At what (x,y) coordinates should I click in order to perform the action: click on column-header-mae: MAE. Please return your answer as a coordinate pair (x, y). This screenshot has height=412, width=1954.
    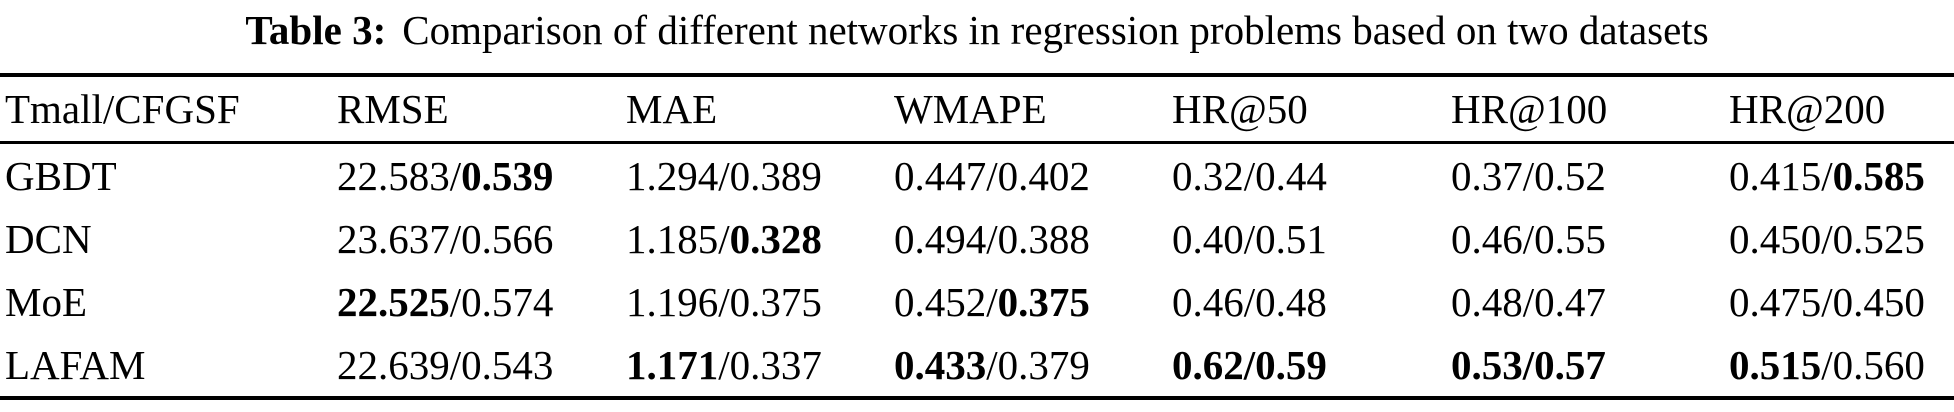
    Looking at the image, I should click on (672, 109).